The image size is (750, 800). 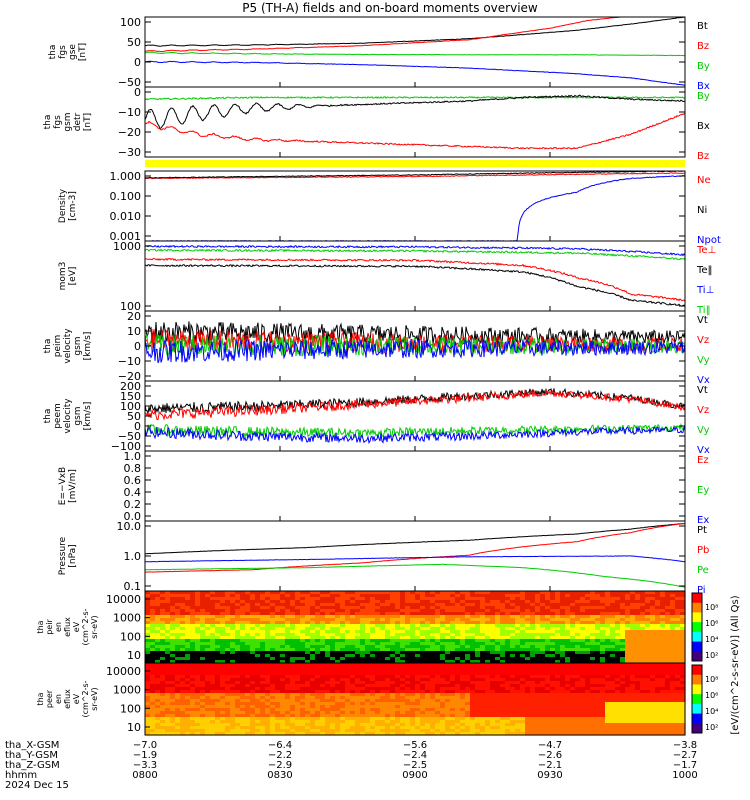 I want to click on ytick-label: 1.0, so click(x=133, y=456).